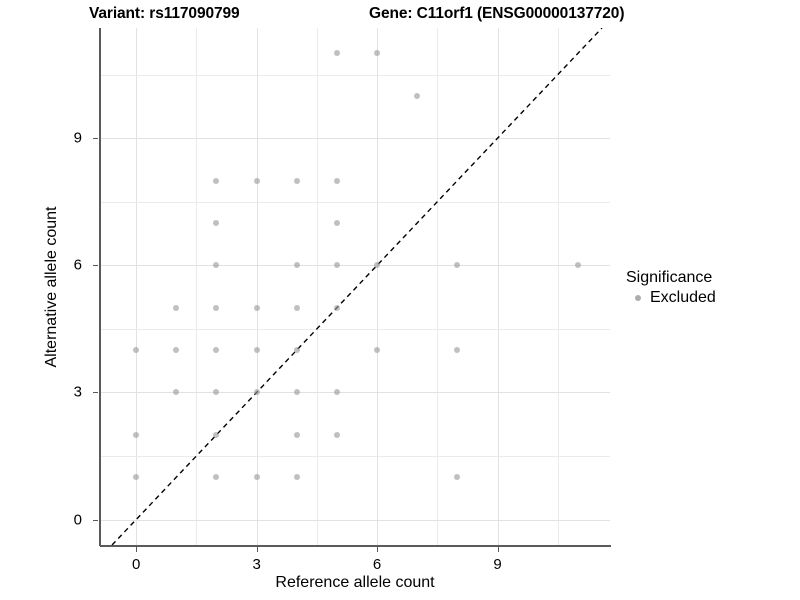 Image resolution: width=800 pixels, height=600 pixels. I want to click on y-tick-label: 9, so click(77, 138).